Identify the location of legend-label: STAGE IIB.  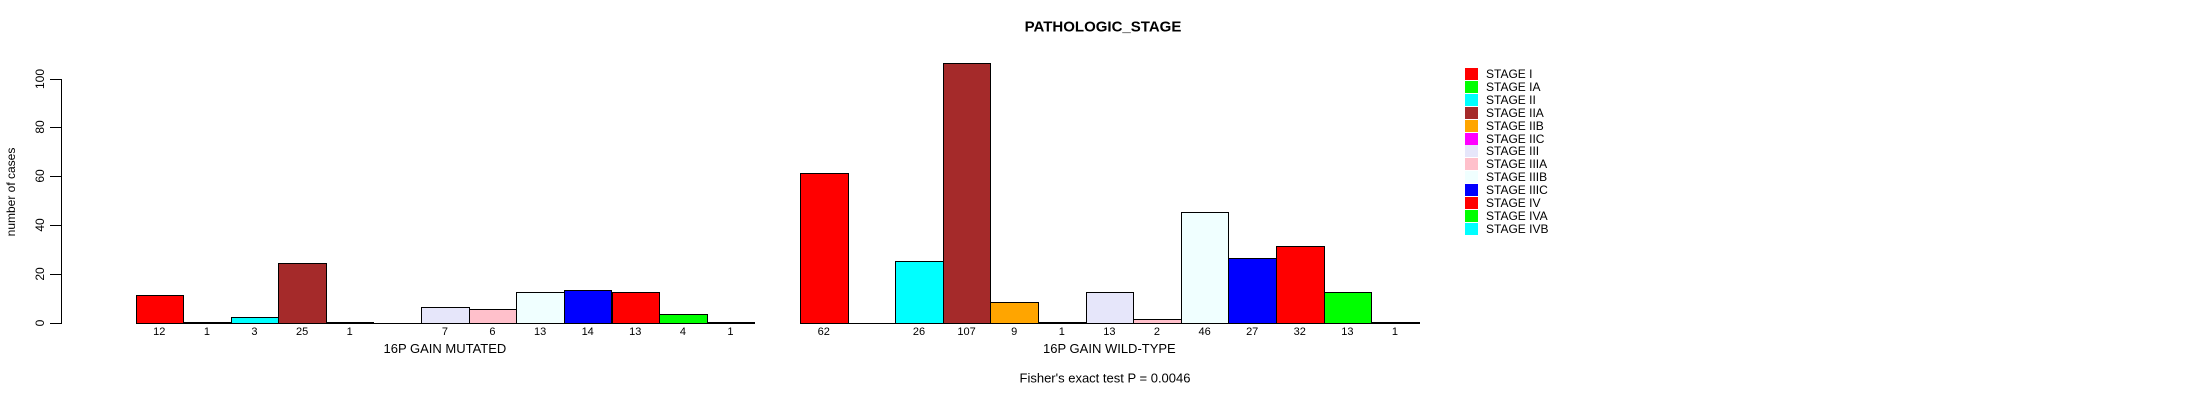
(1515, 125).